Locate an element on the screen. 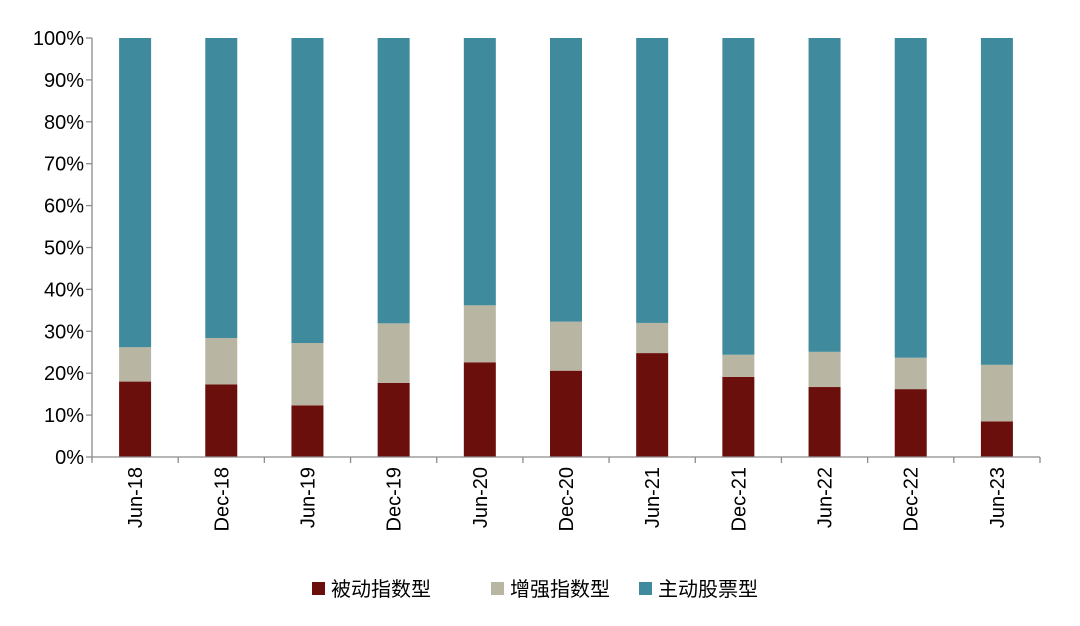  bar-segment-Jun-22-s2 is located at coordinates (824, 195).